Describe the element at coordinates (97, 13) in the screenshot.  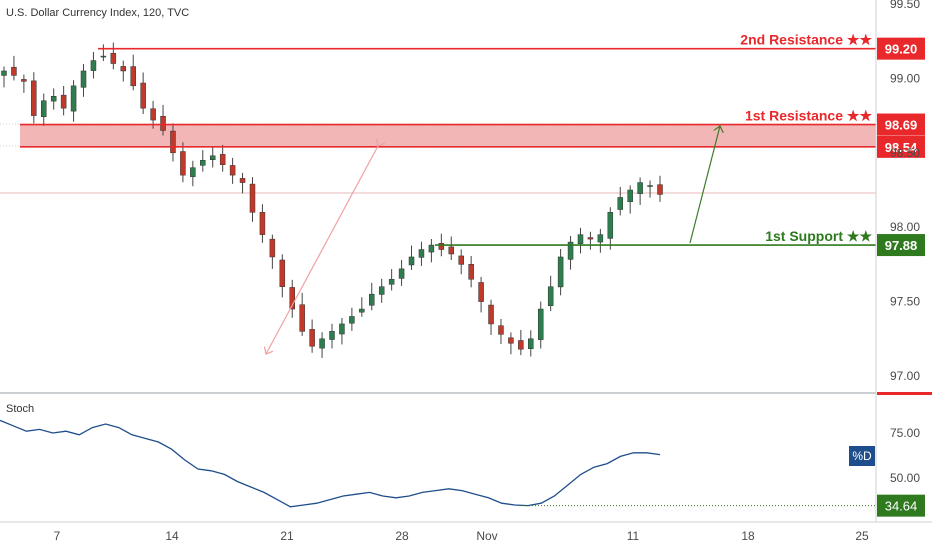
I see `chart-title: U.S. Dollar Currency Index, 120, TVC` at that location.